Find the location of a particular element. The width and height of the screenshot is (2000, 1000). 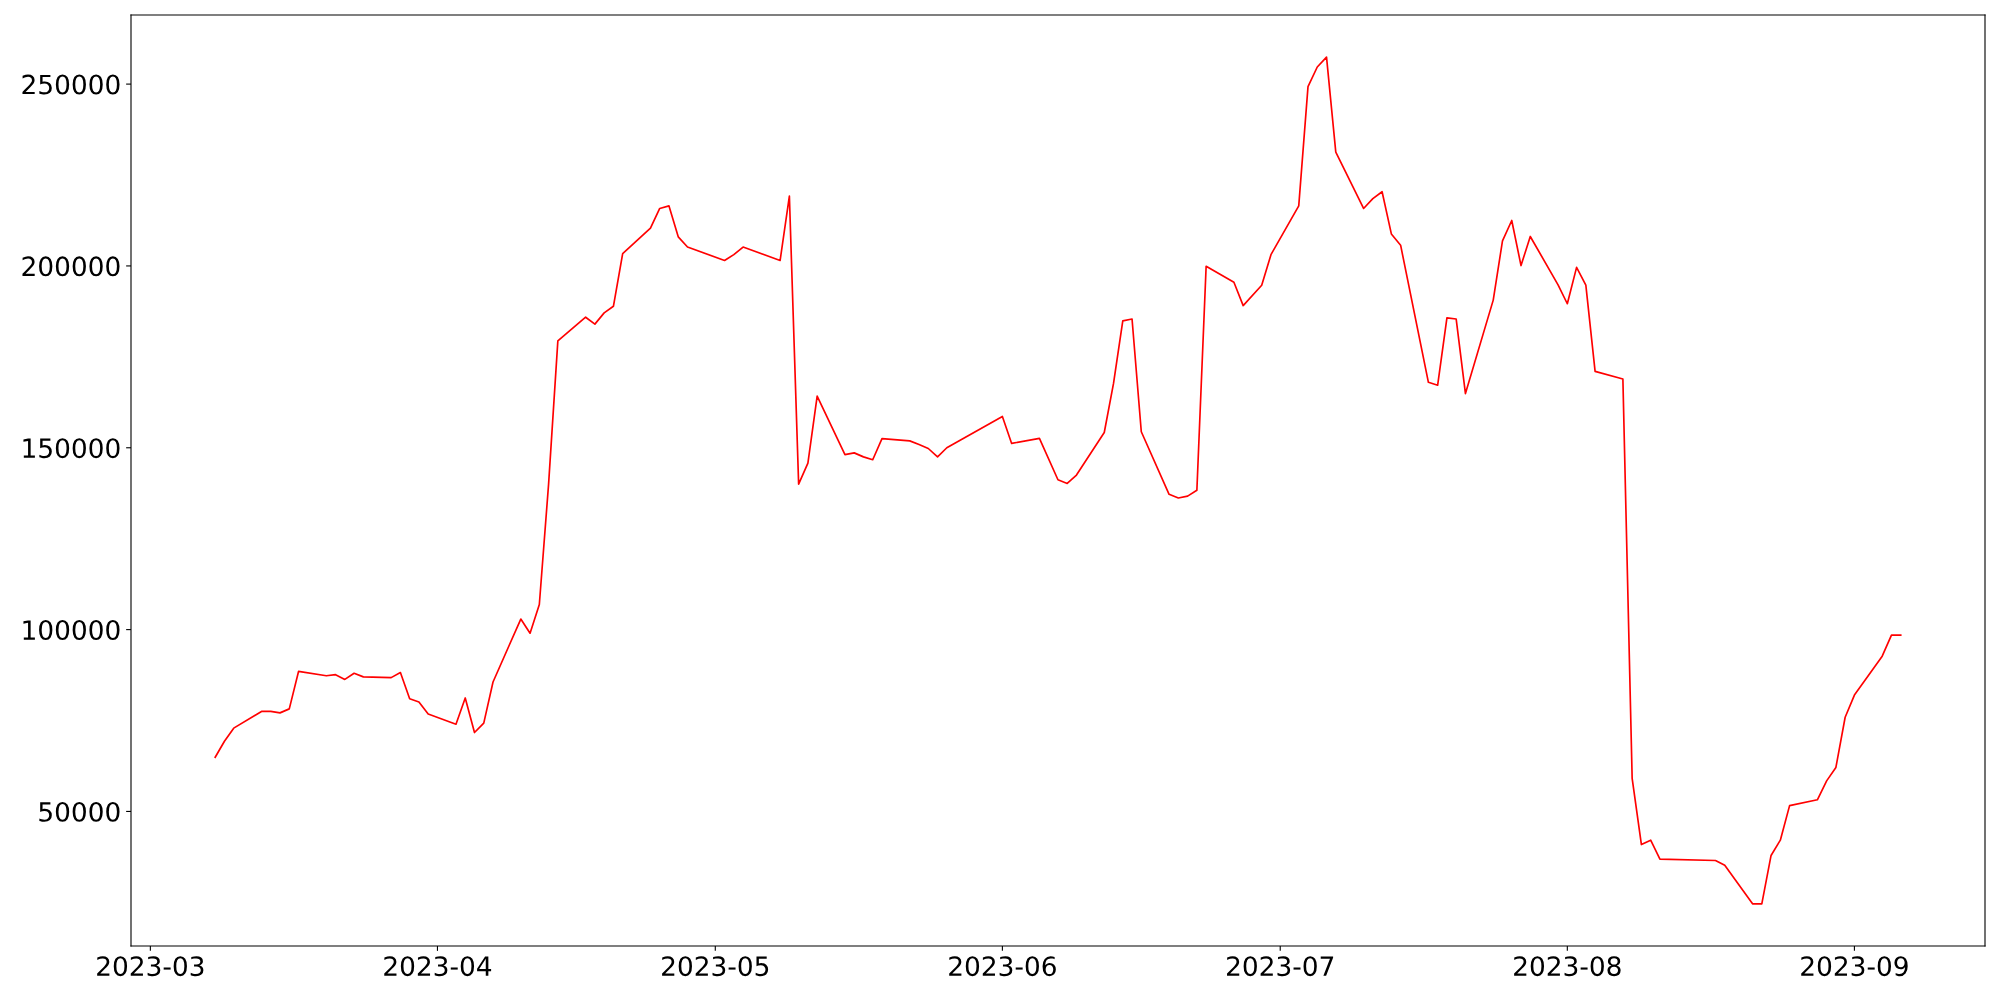

y-tick-label: 100000 is located at coordinates (71, 630).